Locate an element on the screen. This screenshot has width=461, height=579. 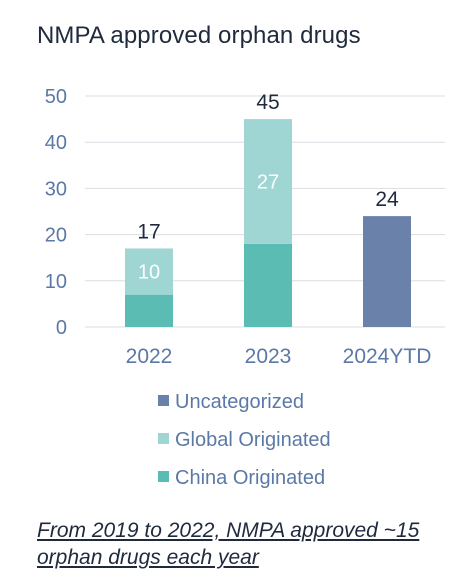
y-axis-ticks: 0 10 20 30 40 50 is located at coordinates (56, 212).